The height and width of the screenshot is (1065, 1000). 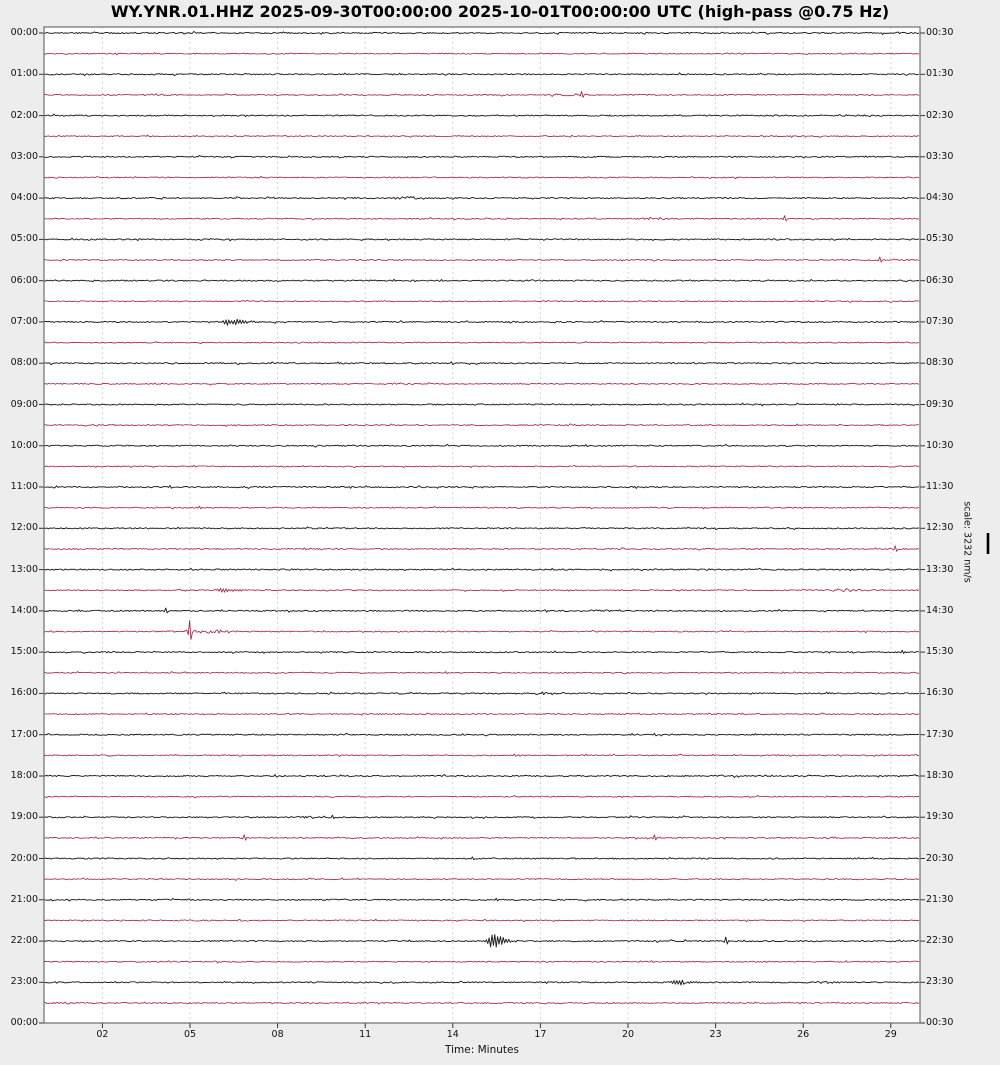 What do you see at coordinates (715, 1034) in the screenshot?
I see `x-tick-label: 23` at bounding box center [715, 1034].